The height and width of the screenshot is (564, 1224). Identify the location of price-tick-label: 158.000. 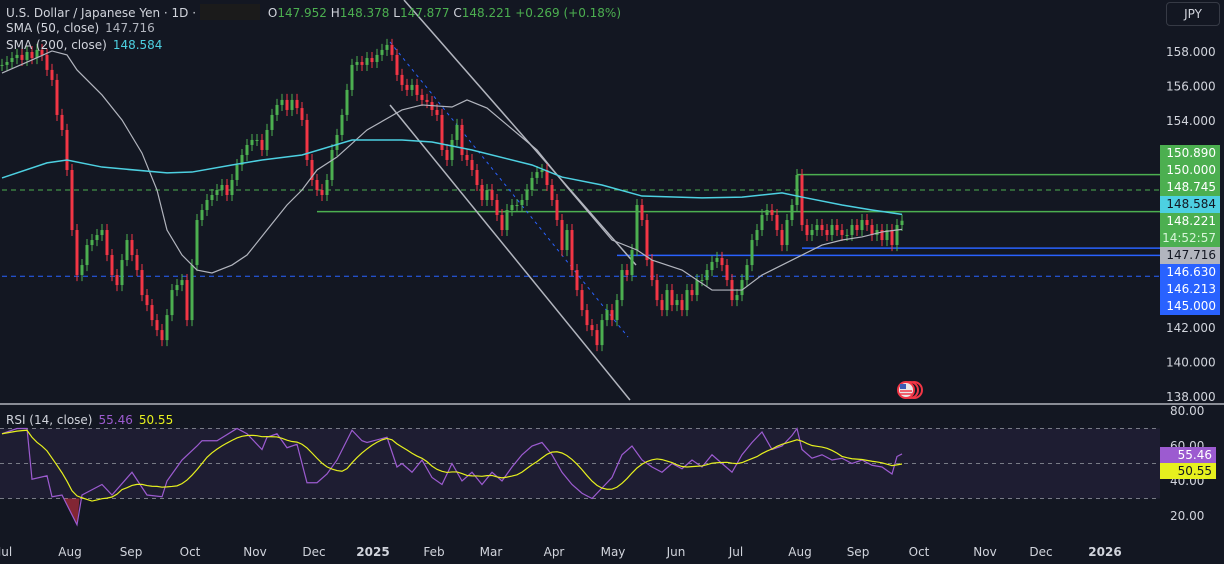
(1191, 52).